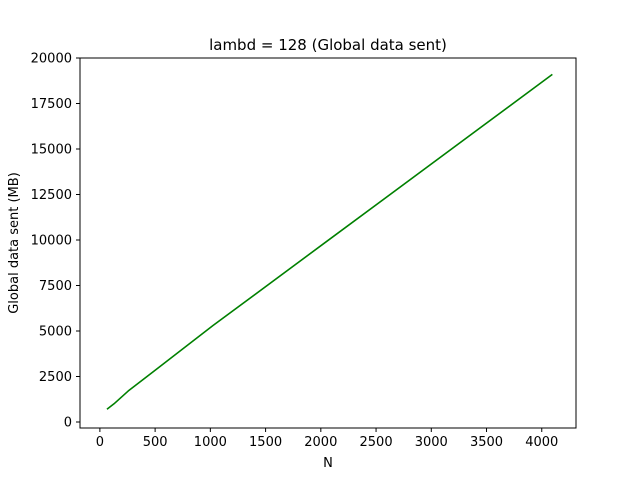 This screenshot has height=480, width=640. Describe the element at coordinates (541, 442) in the screenshot. I see `x-tick-label: 4000` at that location.